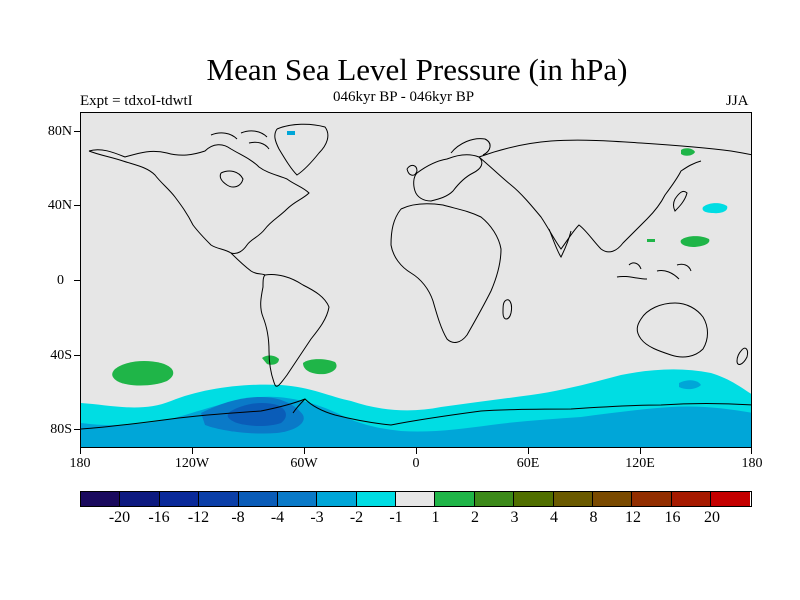 Image resolution: width=800 pixels, height=600 pixels. I want to click on period-label: 046kyr BP - 046kyr BP, so click(404, 97).